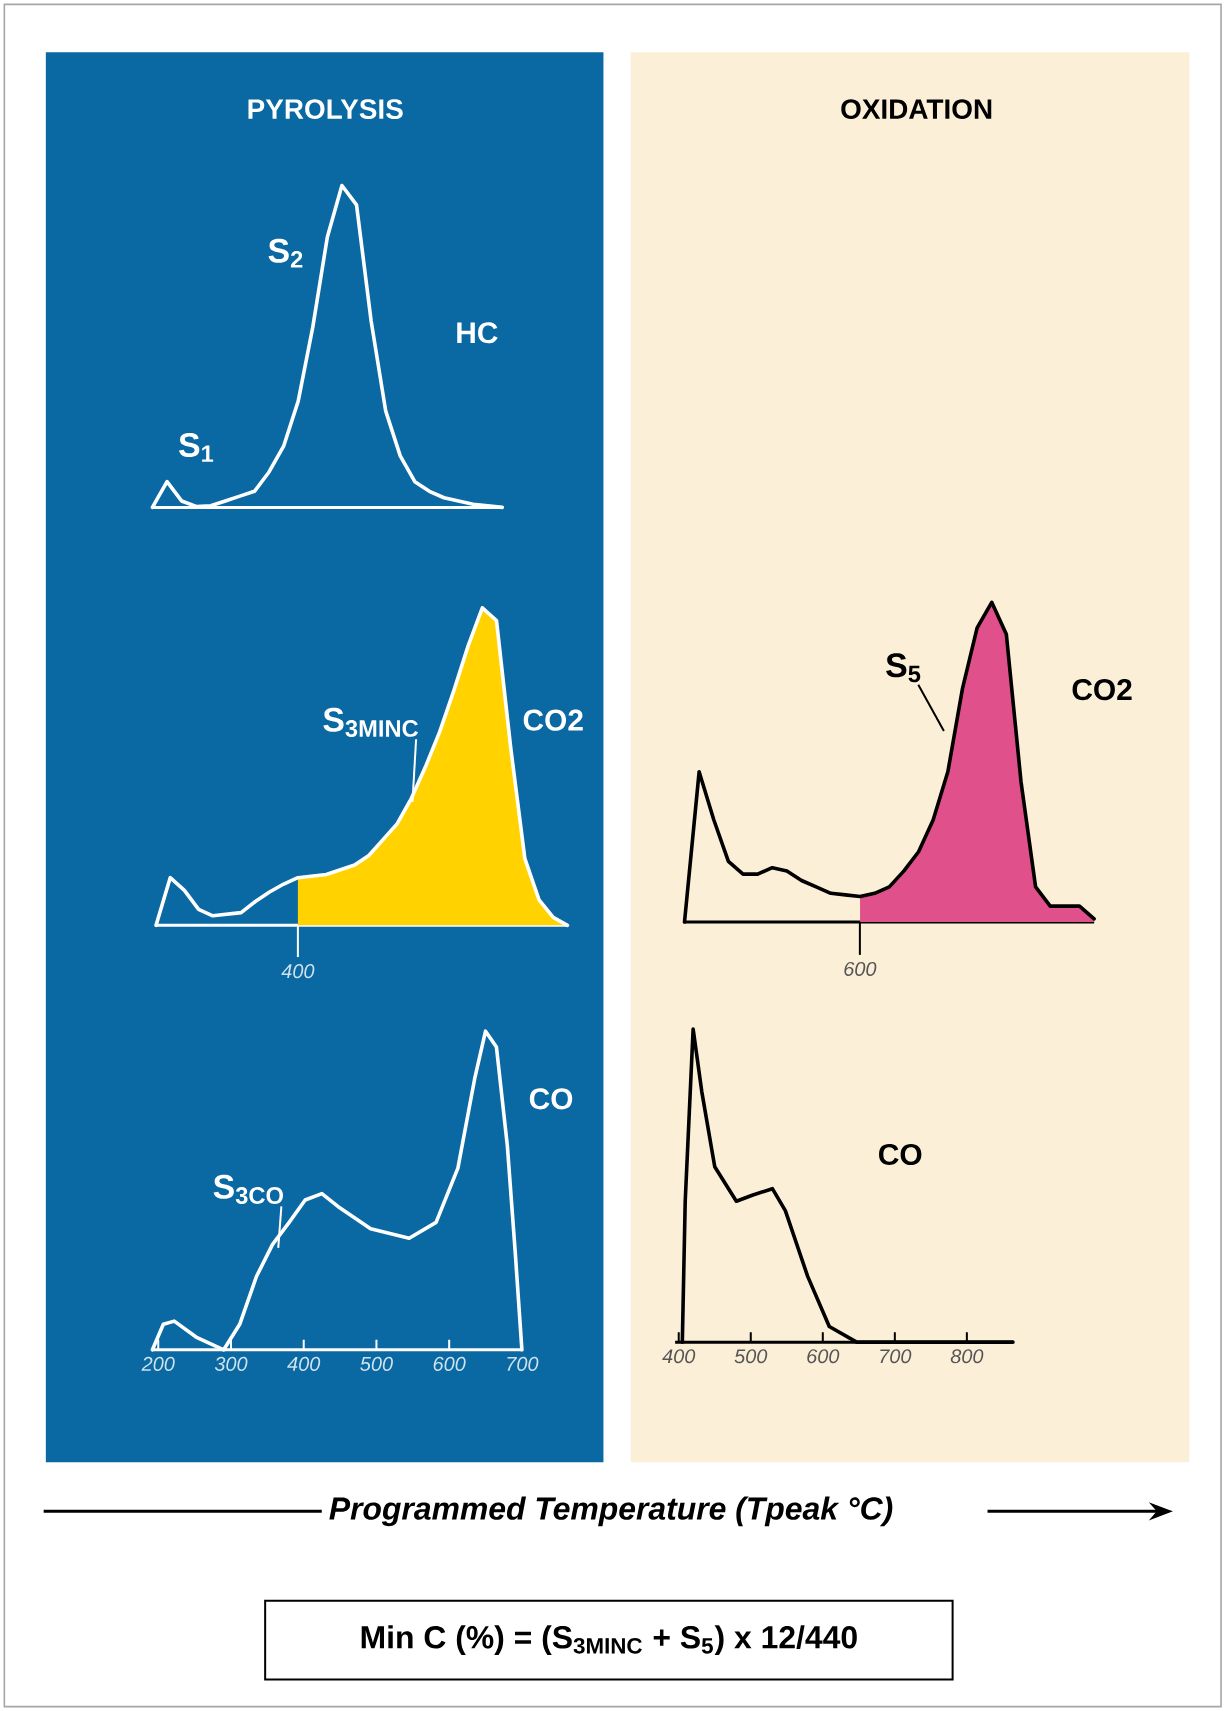 The image size is (1225, 1711). Describe the element at coordinates (916, 109) in the screenshot. I see `chart-title: OXIDATION` at that location.